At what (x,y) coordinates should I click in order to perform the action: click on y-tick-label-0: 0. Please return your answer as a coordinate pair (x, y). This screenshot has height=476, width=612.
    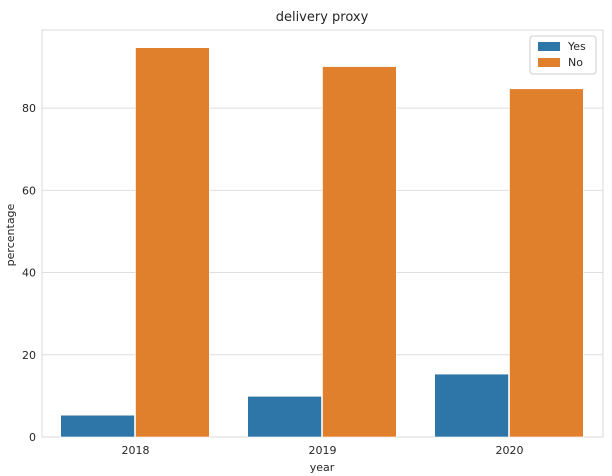
    Looking at the image, I should click on (32, 437).